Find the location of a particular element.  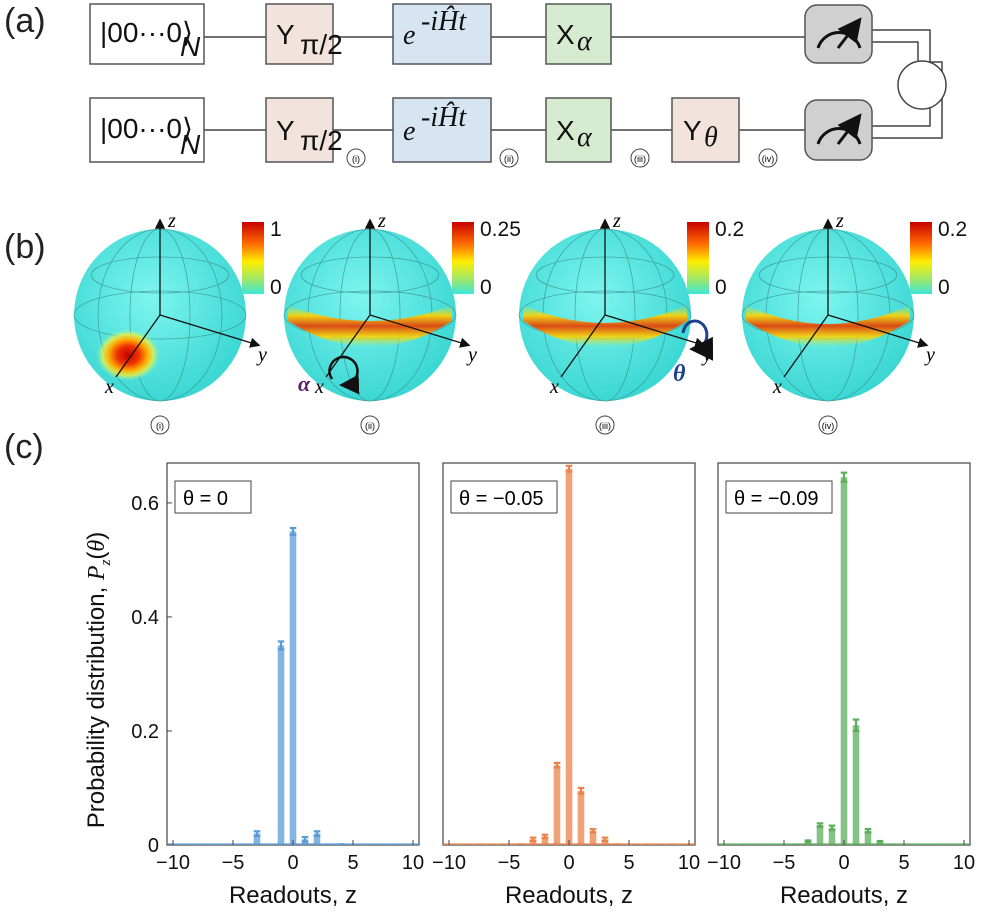

state-ket-2: |00···0⟩ is located at coordinates (146, 128).